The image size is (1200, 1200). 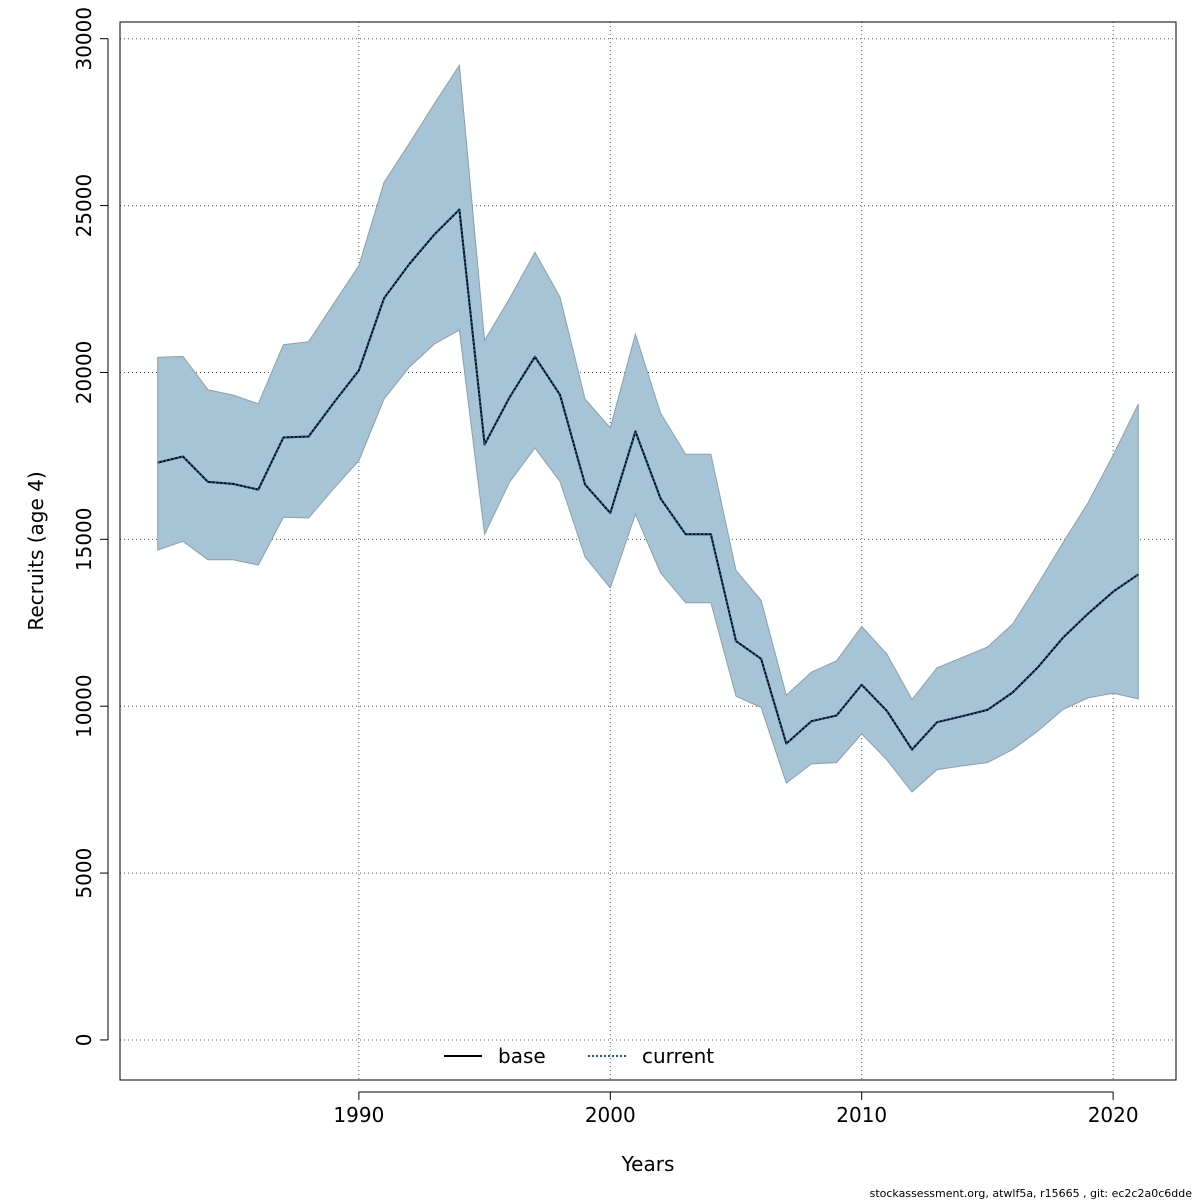 What do you see at coordinates (522, 1056) in the screenshot?
I see `legend-label-base: base` at bounding box center [522, 1056].